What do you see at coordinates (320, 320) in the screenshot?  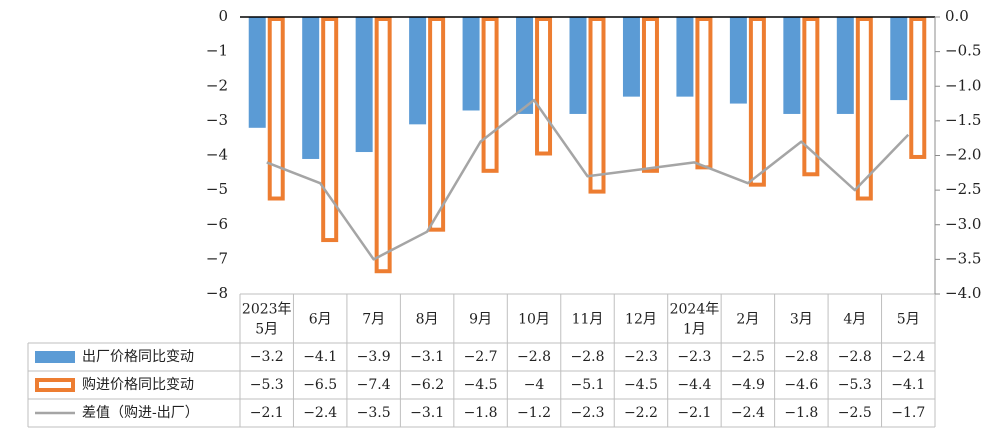 I see `category-label: 6月` at bounding box center [320, 320].